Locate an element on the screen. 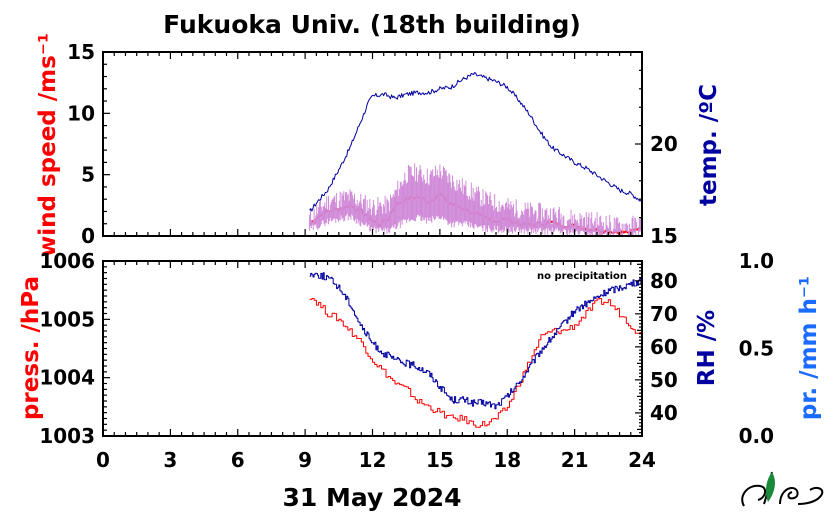 Image resolution: width=834 pixels, height=520 pixels. x-tick-label: 3 is located at coordinates (170, 460).